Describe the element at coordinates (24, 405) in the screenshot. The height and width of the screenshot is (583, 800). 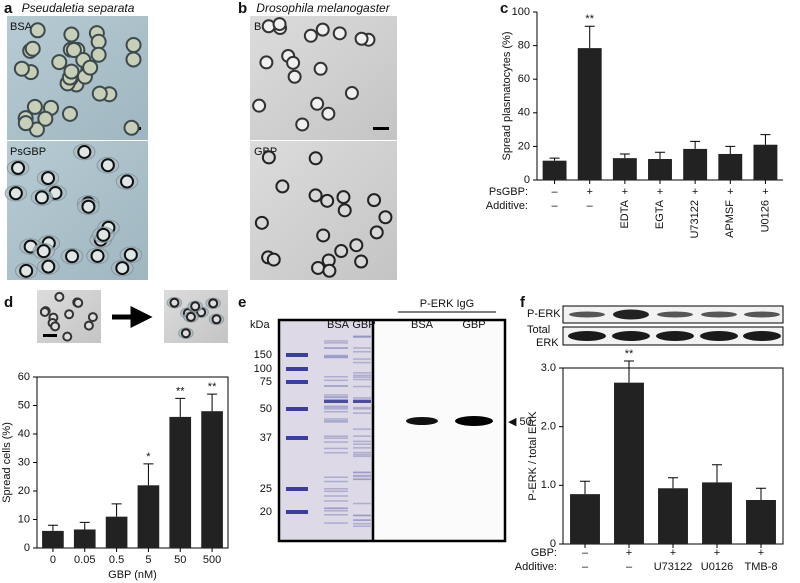
I see `y-tick-label: 50` at that location.